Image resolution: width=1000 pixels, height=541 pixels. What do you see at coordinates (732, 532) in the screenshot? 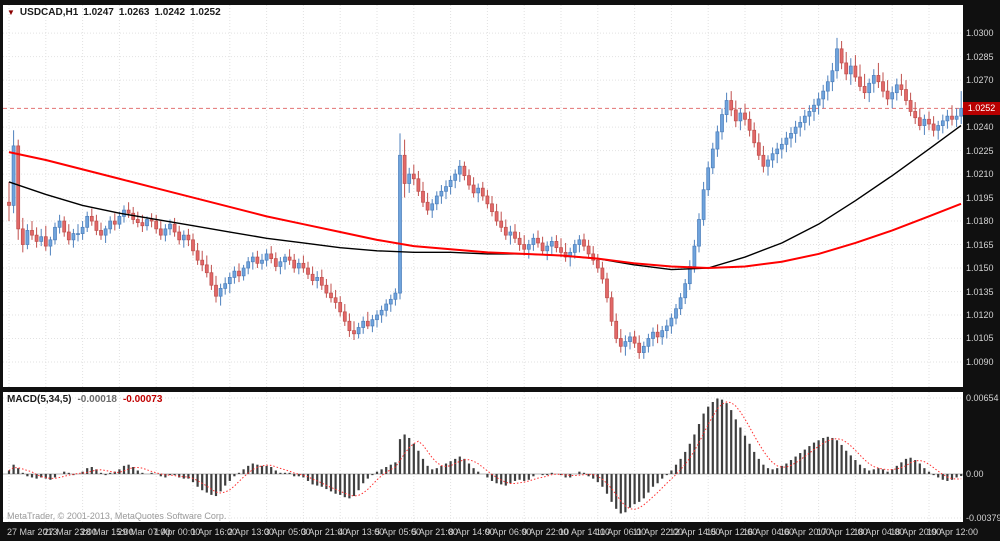
I see `time-axis-label: 15 Apr 12:00` at bounding box center [732, 532].